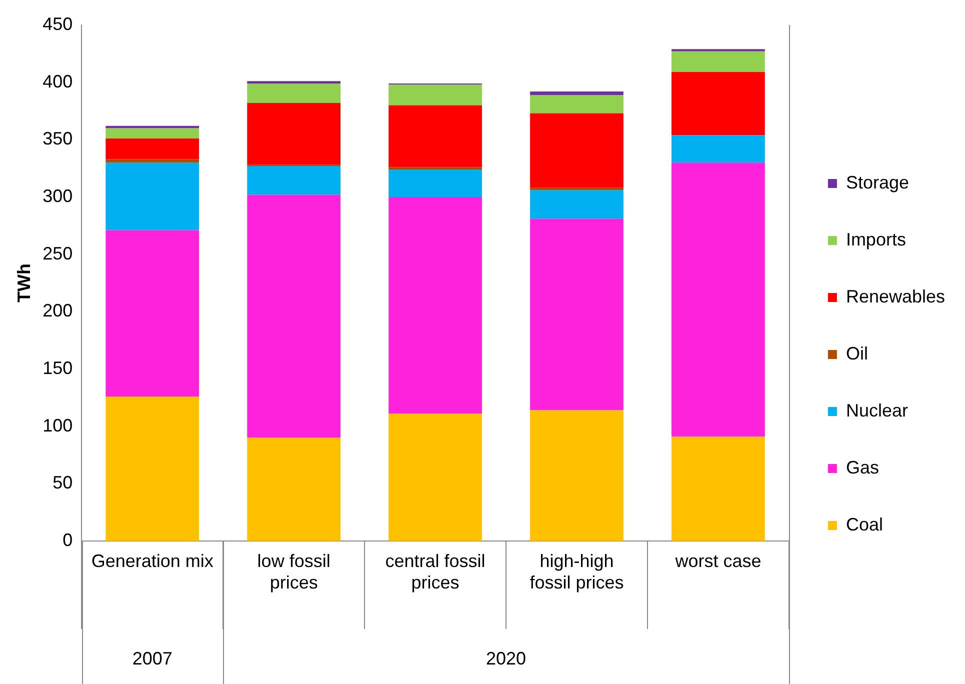 Image resolution: width=965 pixels, height=684 pixels. I want to click on y-tick-label: 0, so click(67, 540).